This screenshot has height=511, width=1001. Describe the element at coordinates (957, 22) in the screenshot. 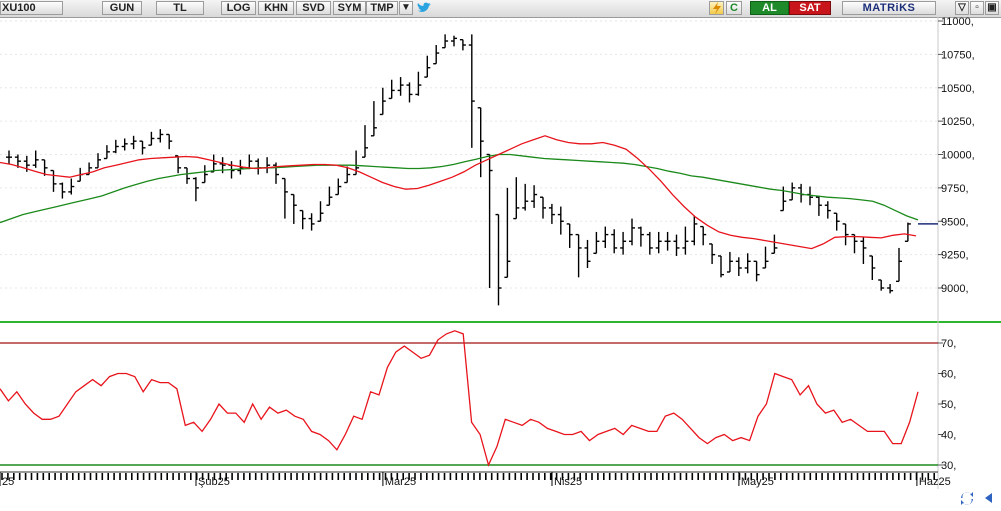

I see `price-tick-label: 11000,` at that location.